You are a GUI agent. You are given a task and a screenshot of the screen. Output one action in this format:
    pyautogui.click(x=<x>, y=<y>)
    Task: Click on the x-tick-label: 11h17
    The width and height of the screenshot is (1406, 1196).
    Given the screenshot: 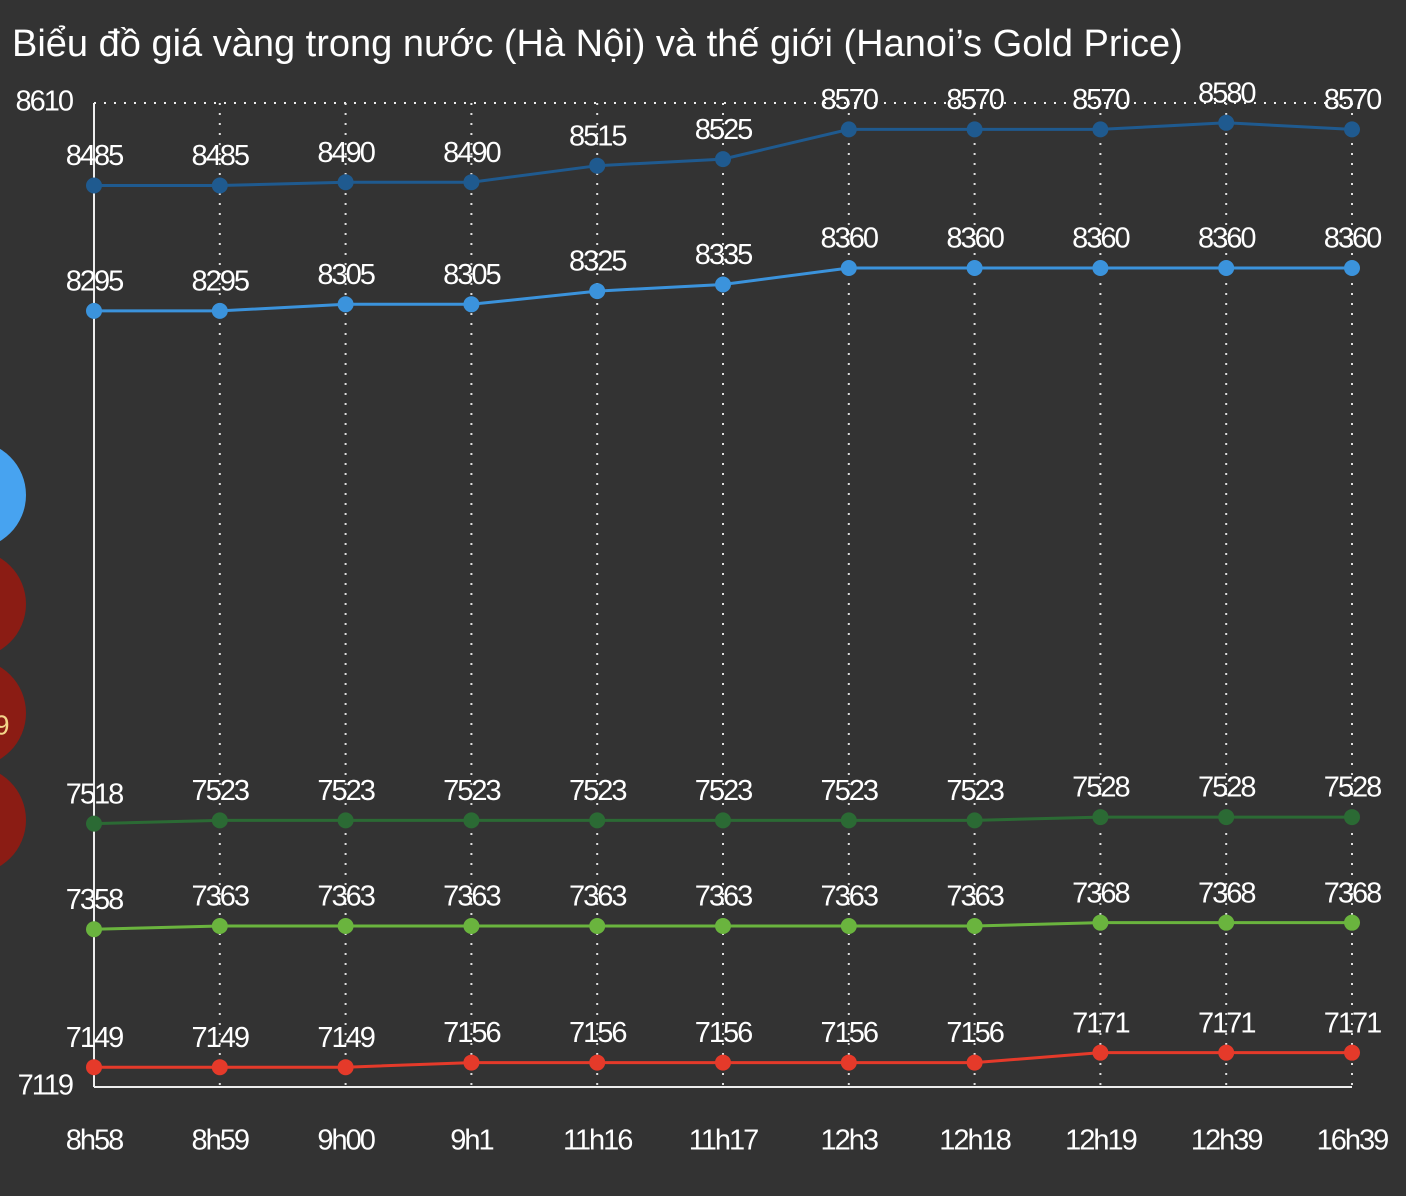 What is the action you would take?
    pyautogui.click(x=723, y=1141)
    